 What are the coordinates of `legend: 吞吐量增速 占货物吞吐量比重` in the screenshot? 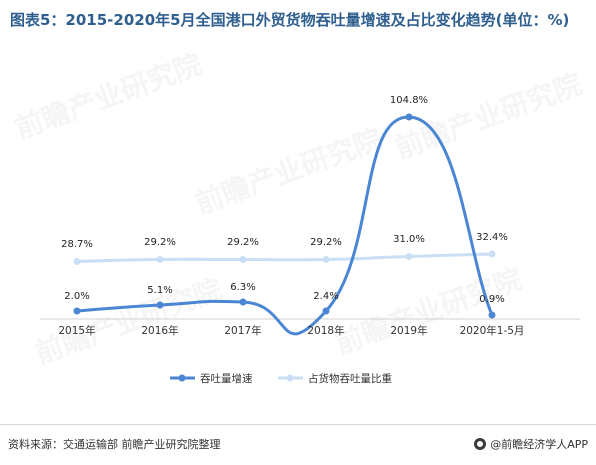 It's located at (281, 378).